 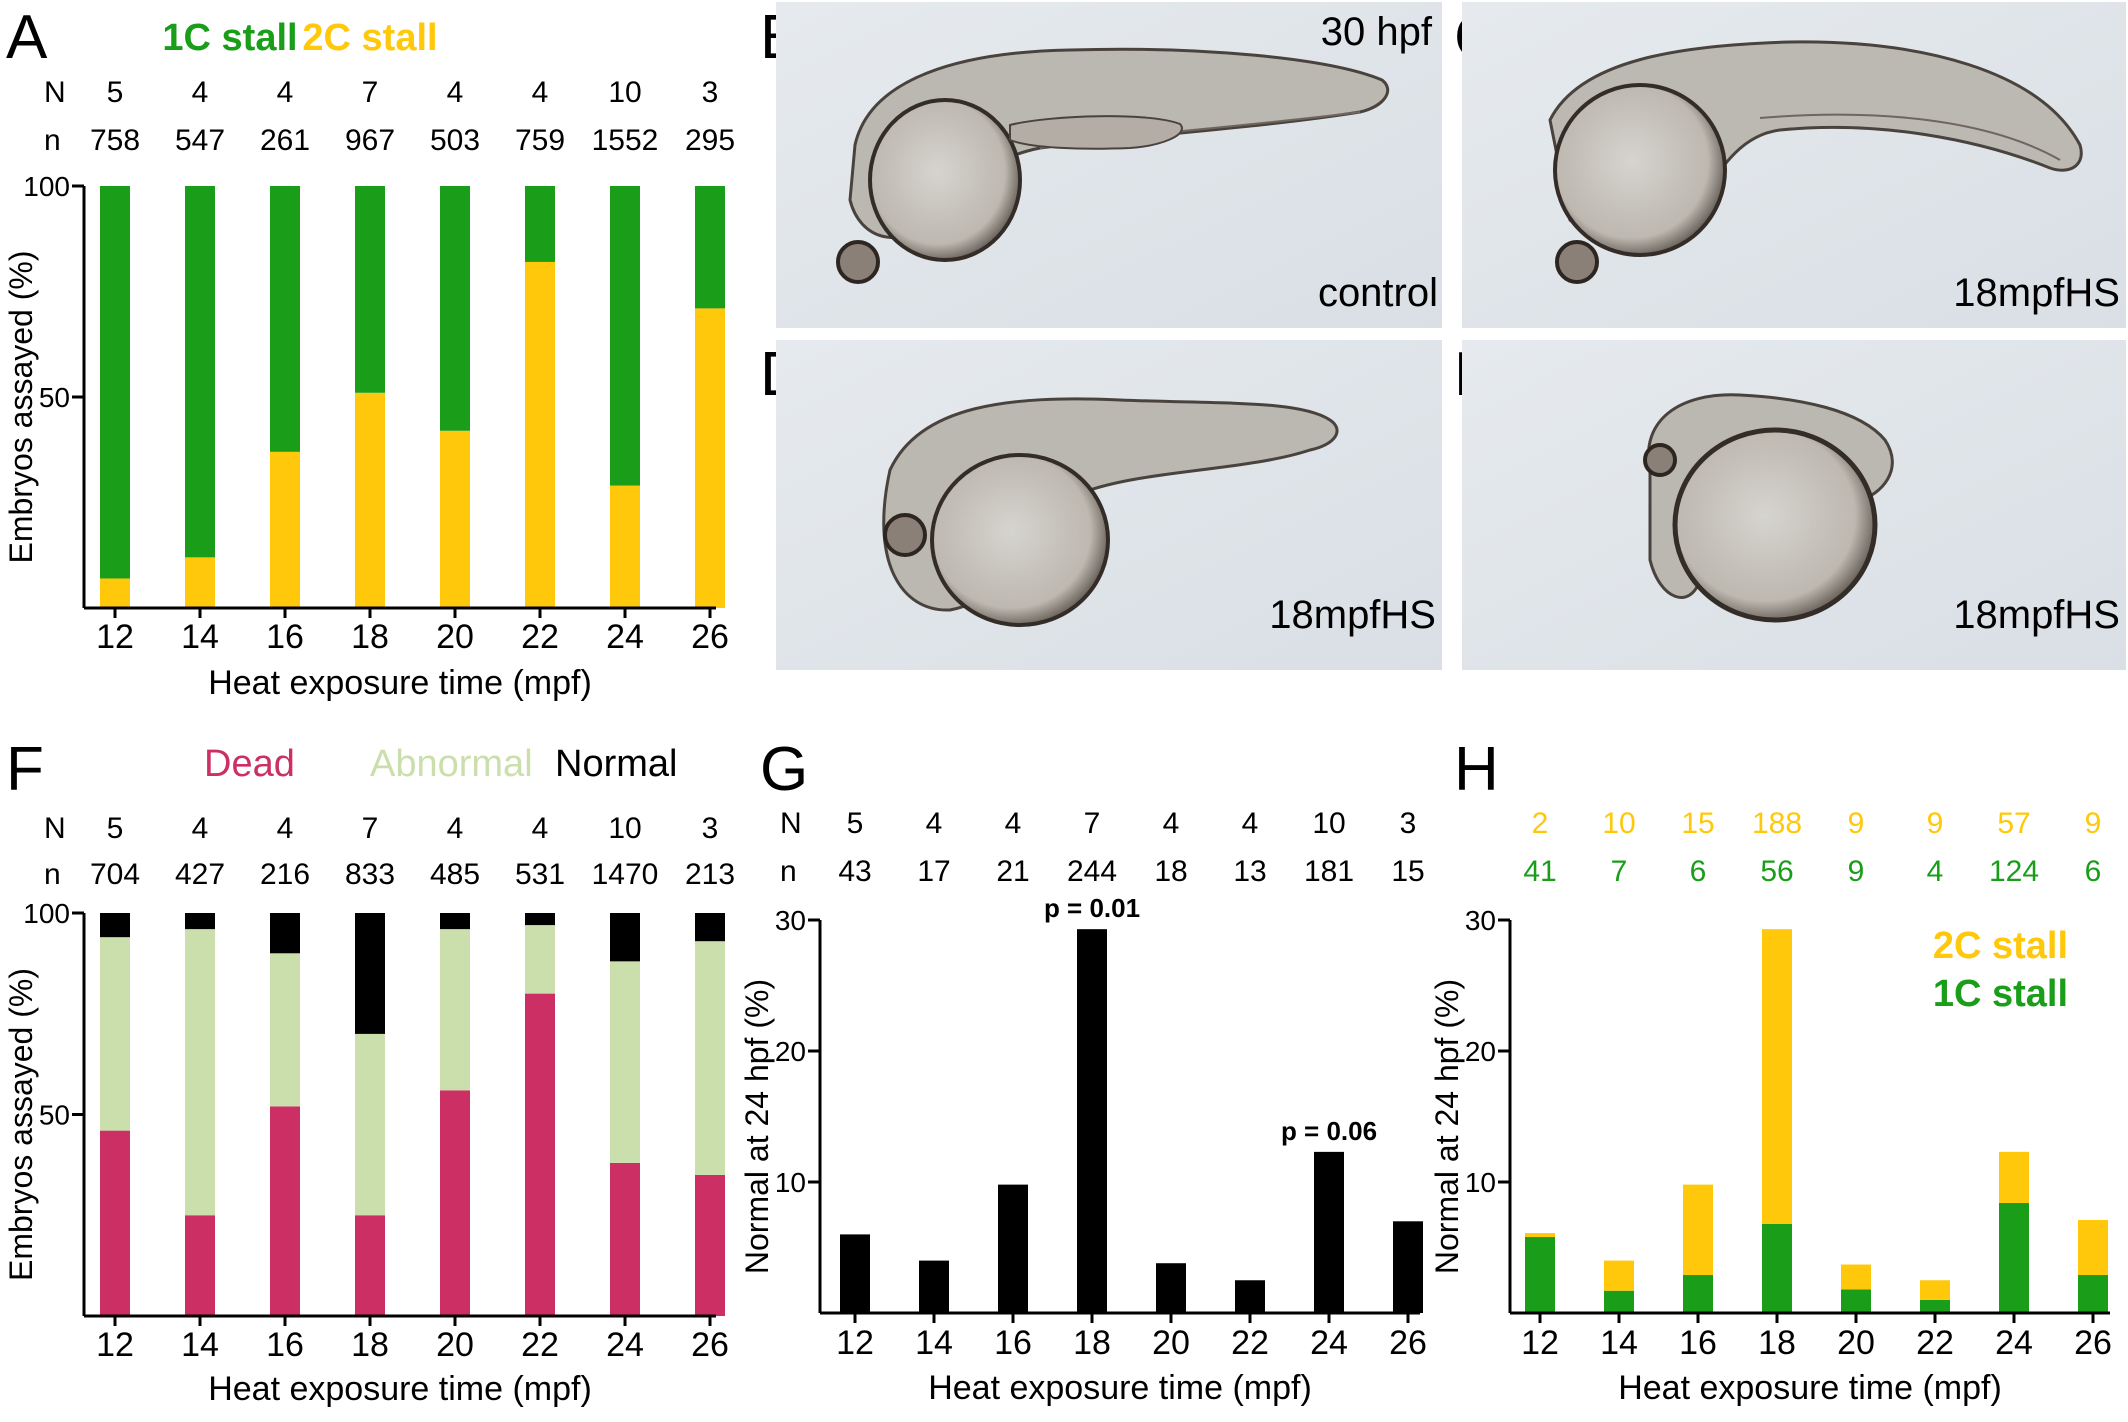 What do you see at coordinates (115, 874) in the screenshot?
I see `count-value: 704` at bounding box center [115, 874].